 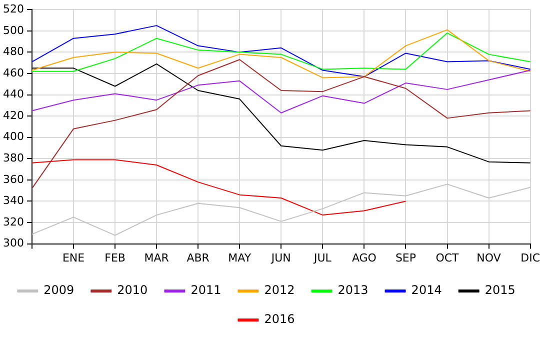 What do you see at coordinates (279, 290) in the screenshot?
I see `legend-label: 2012` at bounding box center [279, 290].